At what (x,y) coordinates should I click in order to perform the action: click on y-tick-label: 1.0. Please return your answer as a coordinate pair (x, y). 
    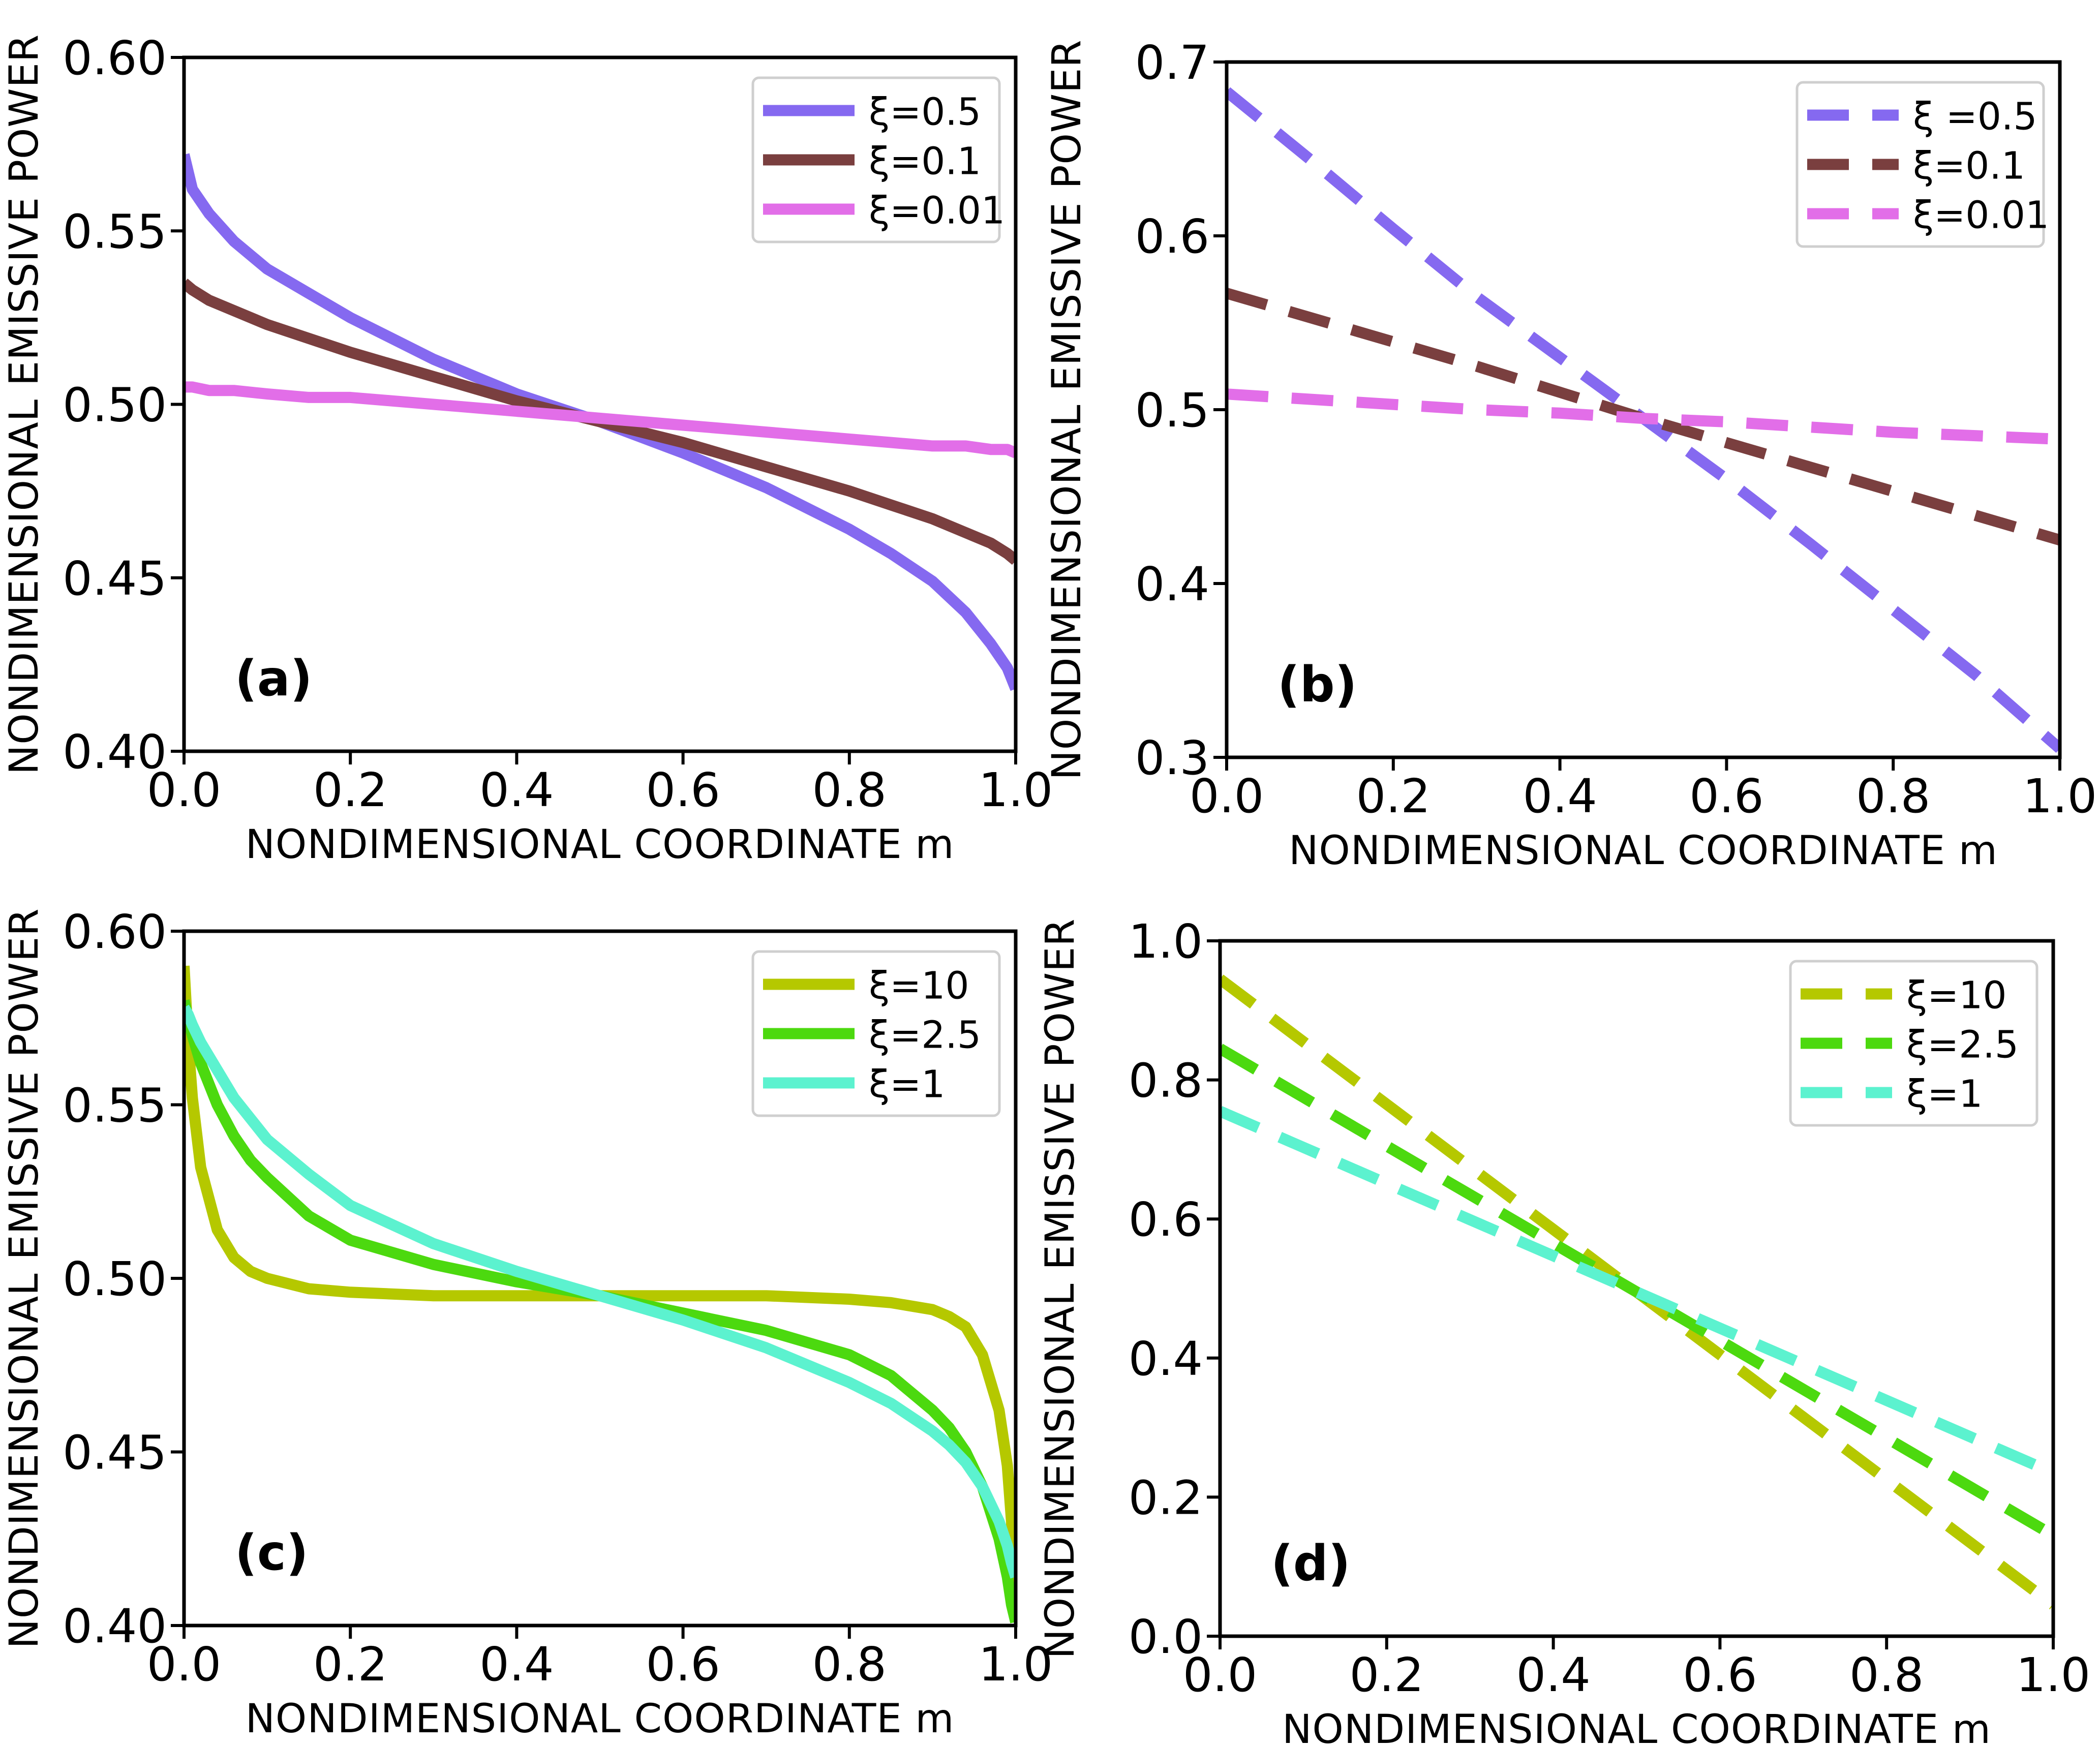
    Looking at the image, I should click on (1166, 941).